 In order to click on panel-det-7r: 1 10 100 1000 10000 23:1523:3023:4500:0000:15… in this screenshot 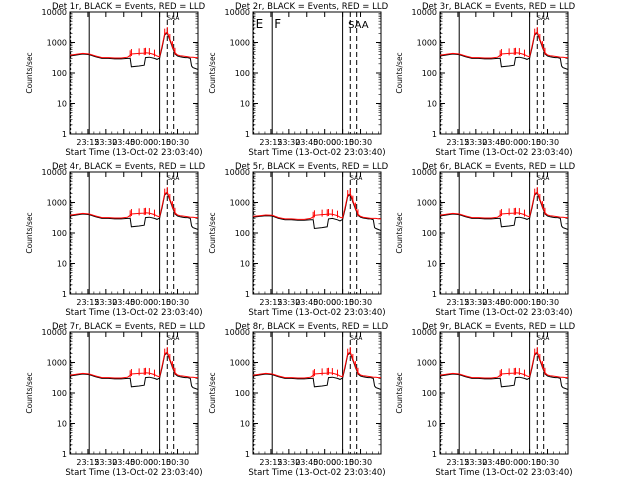, I will do `click(115, 400)`.